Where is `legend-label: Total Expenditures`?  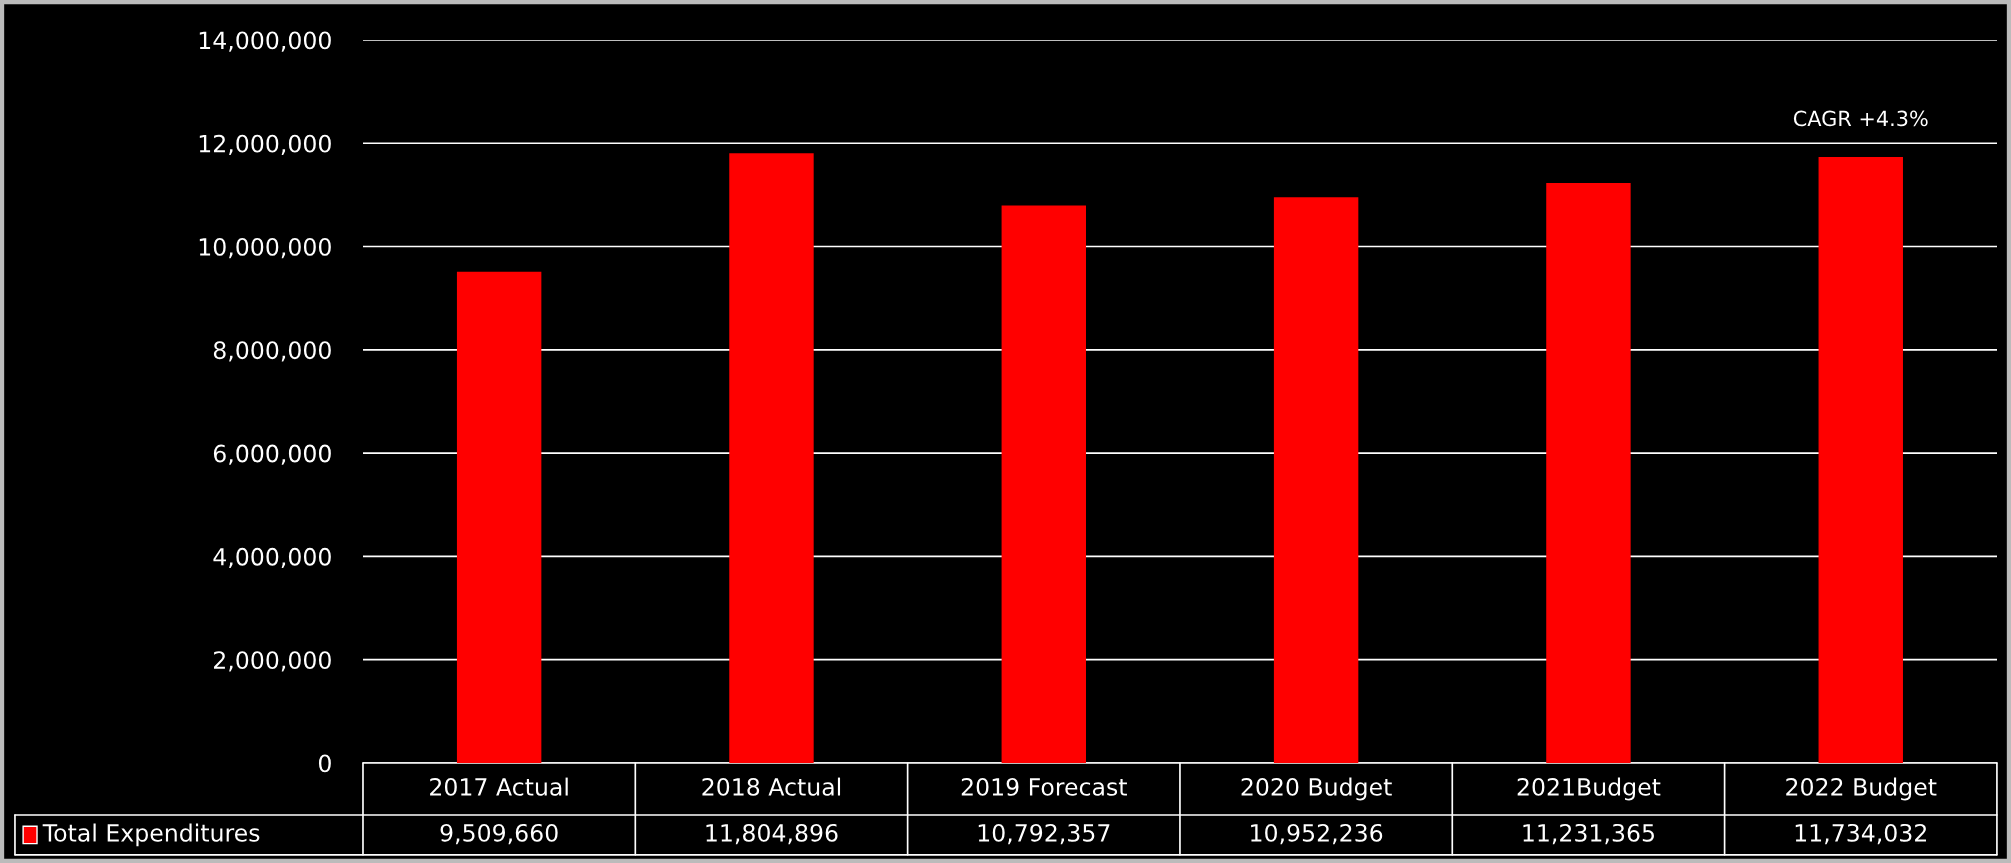
legend-label: Total Expenditures is located at coordinates (151, 835).